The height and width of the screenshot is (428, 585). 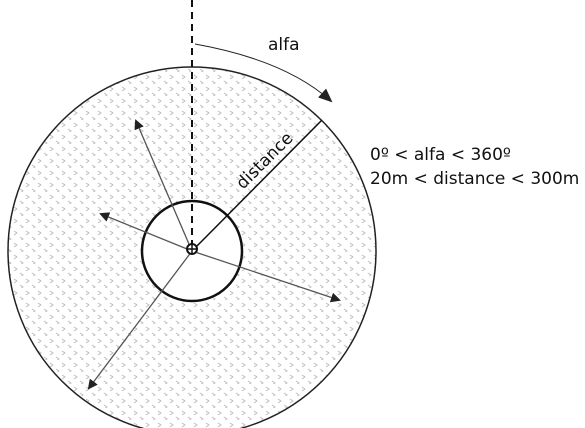 What do you see at coordinates (474, 179) in the screenshot?
I see `range-text: 20m < distance < 300m` at bounding box center [474, 179].